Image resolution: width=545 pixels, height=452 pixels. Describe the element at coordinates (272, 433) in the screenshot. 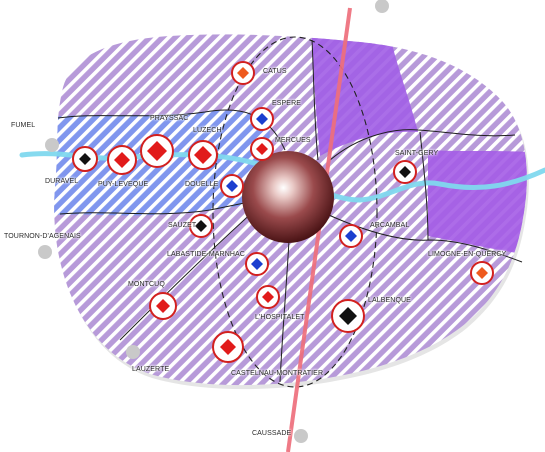

I see `town-label-caussade: CAUSSADE` at that location.